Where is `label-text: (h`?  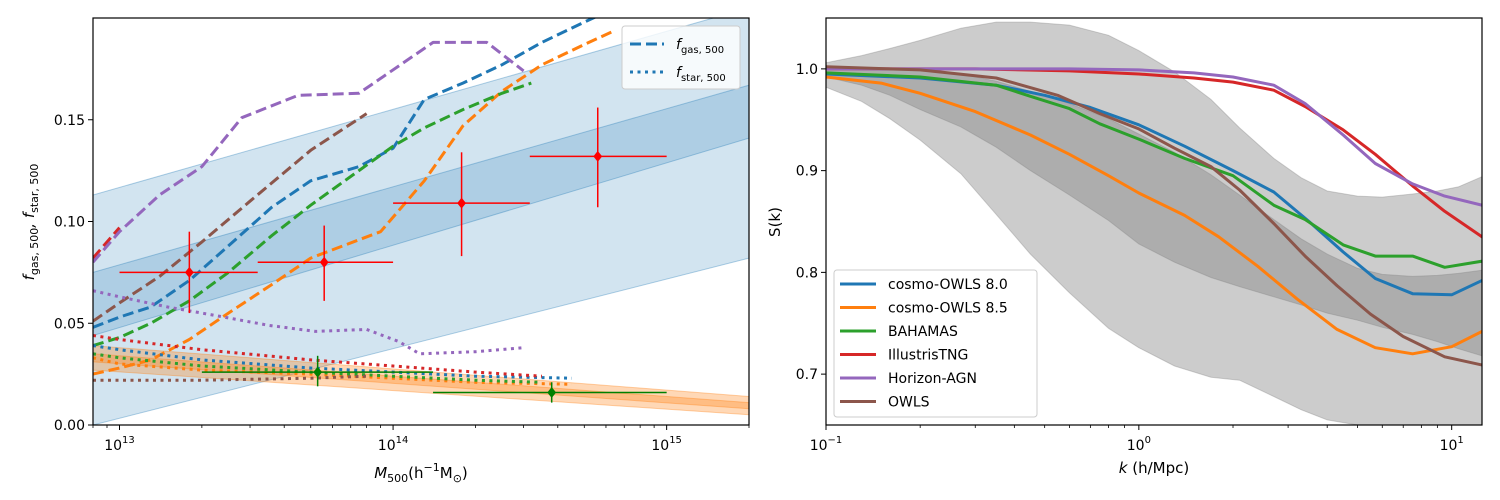 label-text: (h is located at coordinates (415, 473).